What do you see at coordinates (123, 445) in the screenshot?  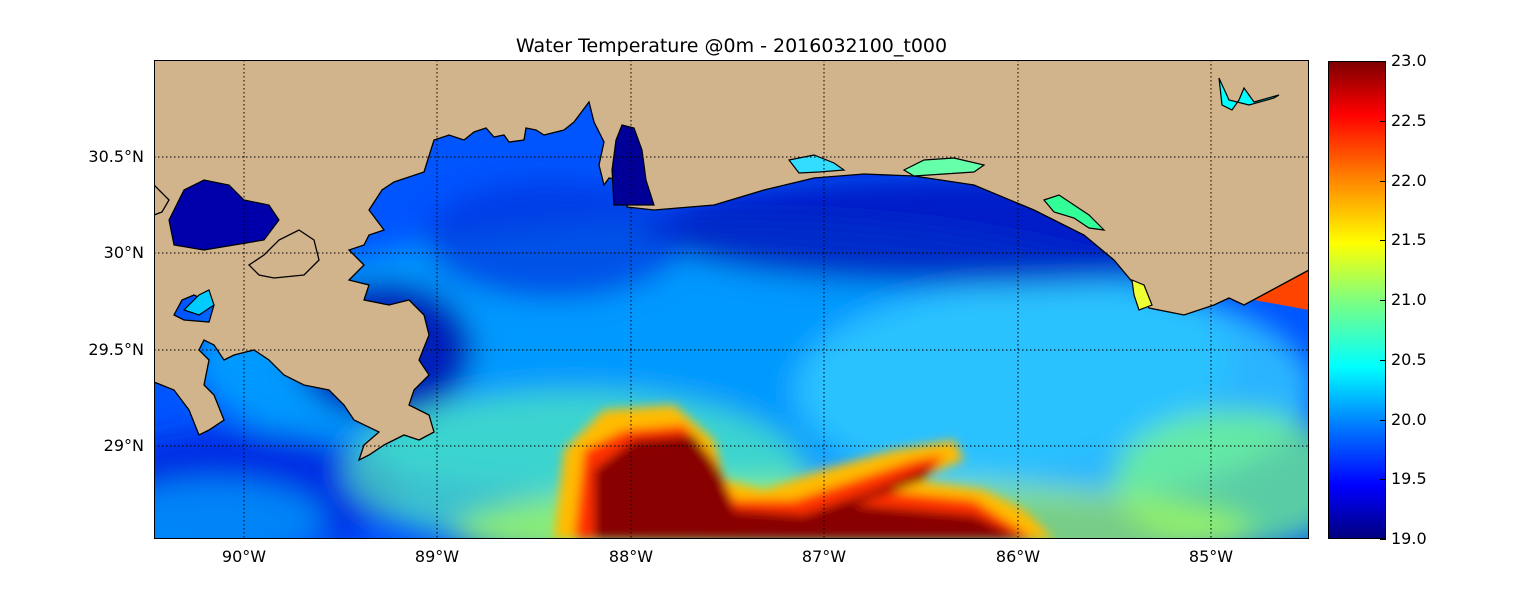 I see `lat-tick-label: 29°N` at bounding box center [123, 445].